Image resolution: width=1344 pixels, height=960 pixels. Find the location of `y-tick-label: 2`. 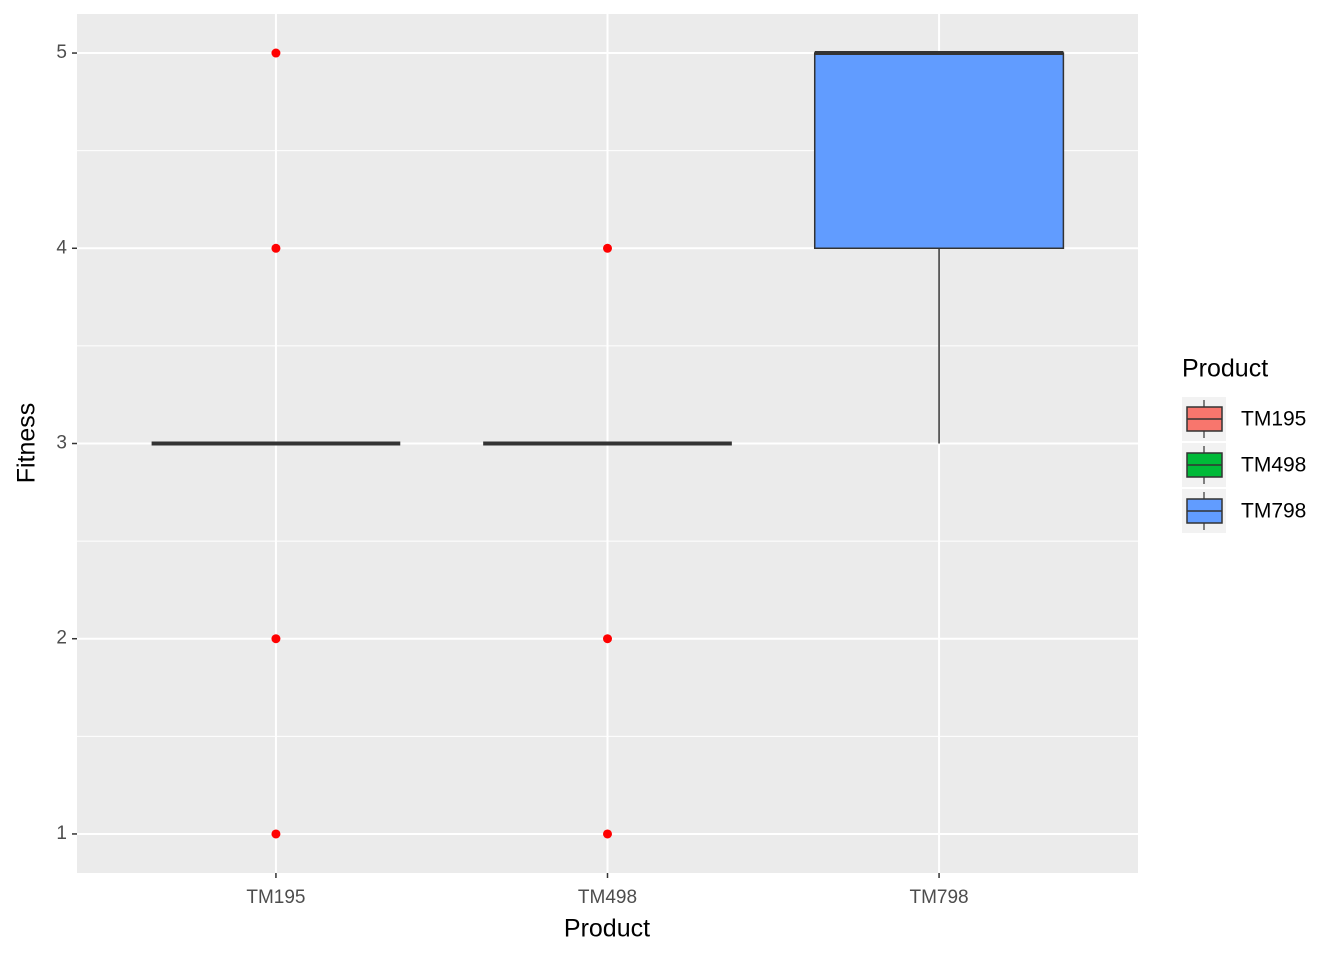

y-tick-label: 2 is located at coordinates (61, 638).